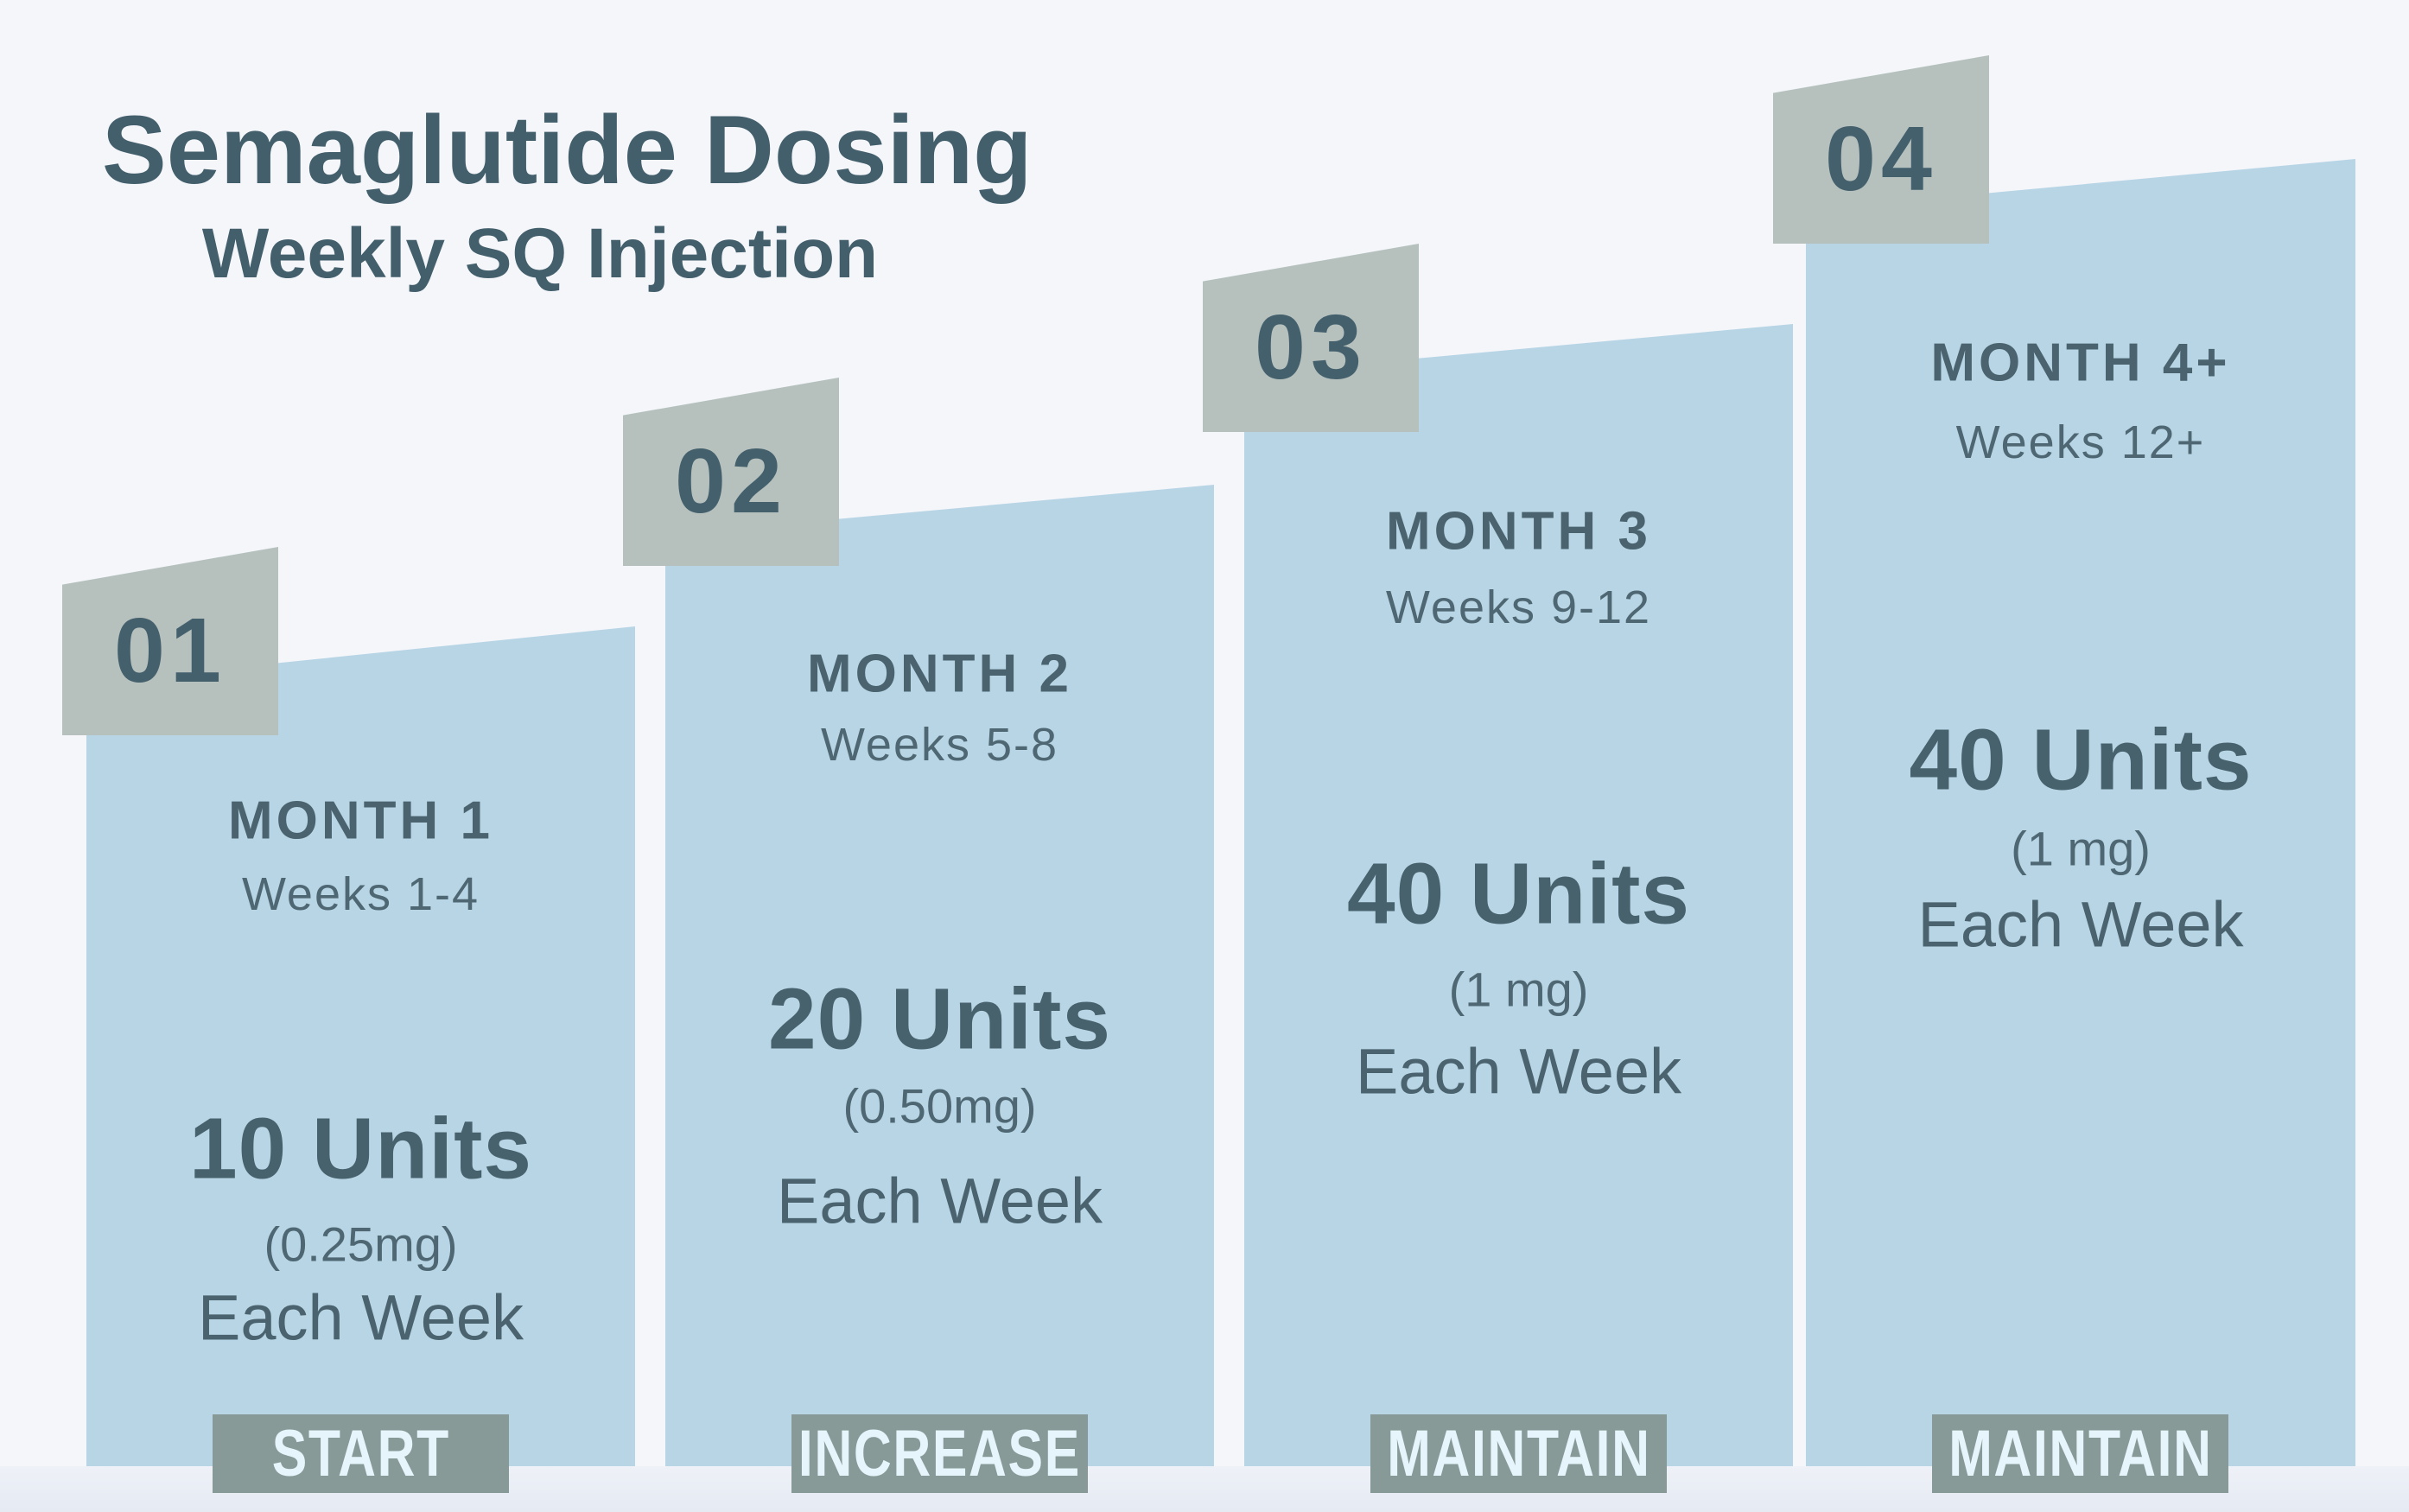 The width and height of the screenshot is (2409, 1512). I want to click on action-label-maintain-2-text: MAINTAIN, so click(2080, 1453).